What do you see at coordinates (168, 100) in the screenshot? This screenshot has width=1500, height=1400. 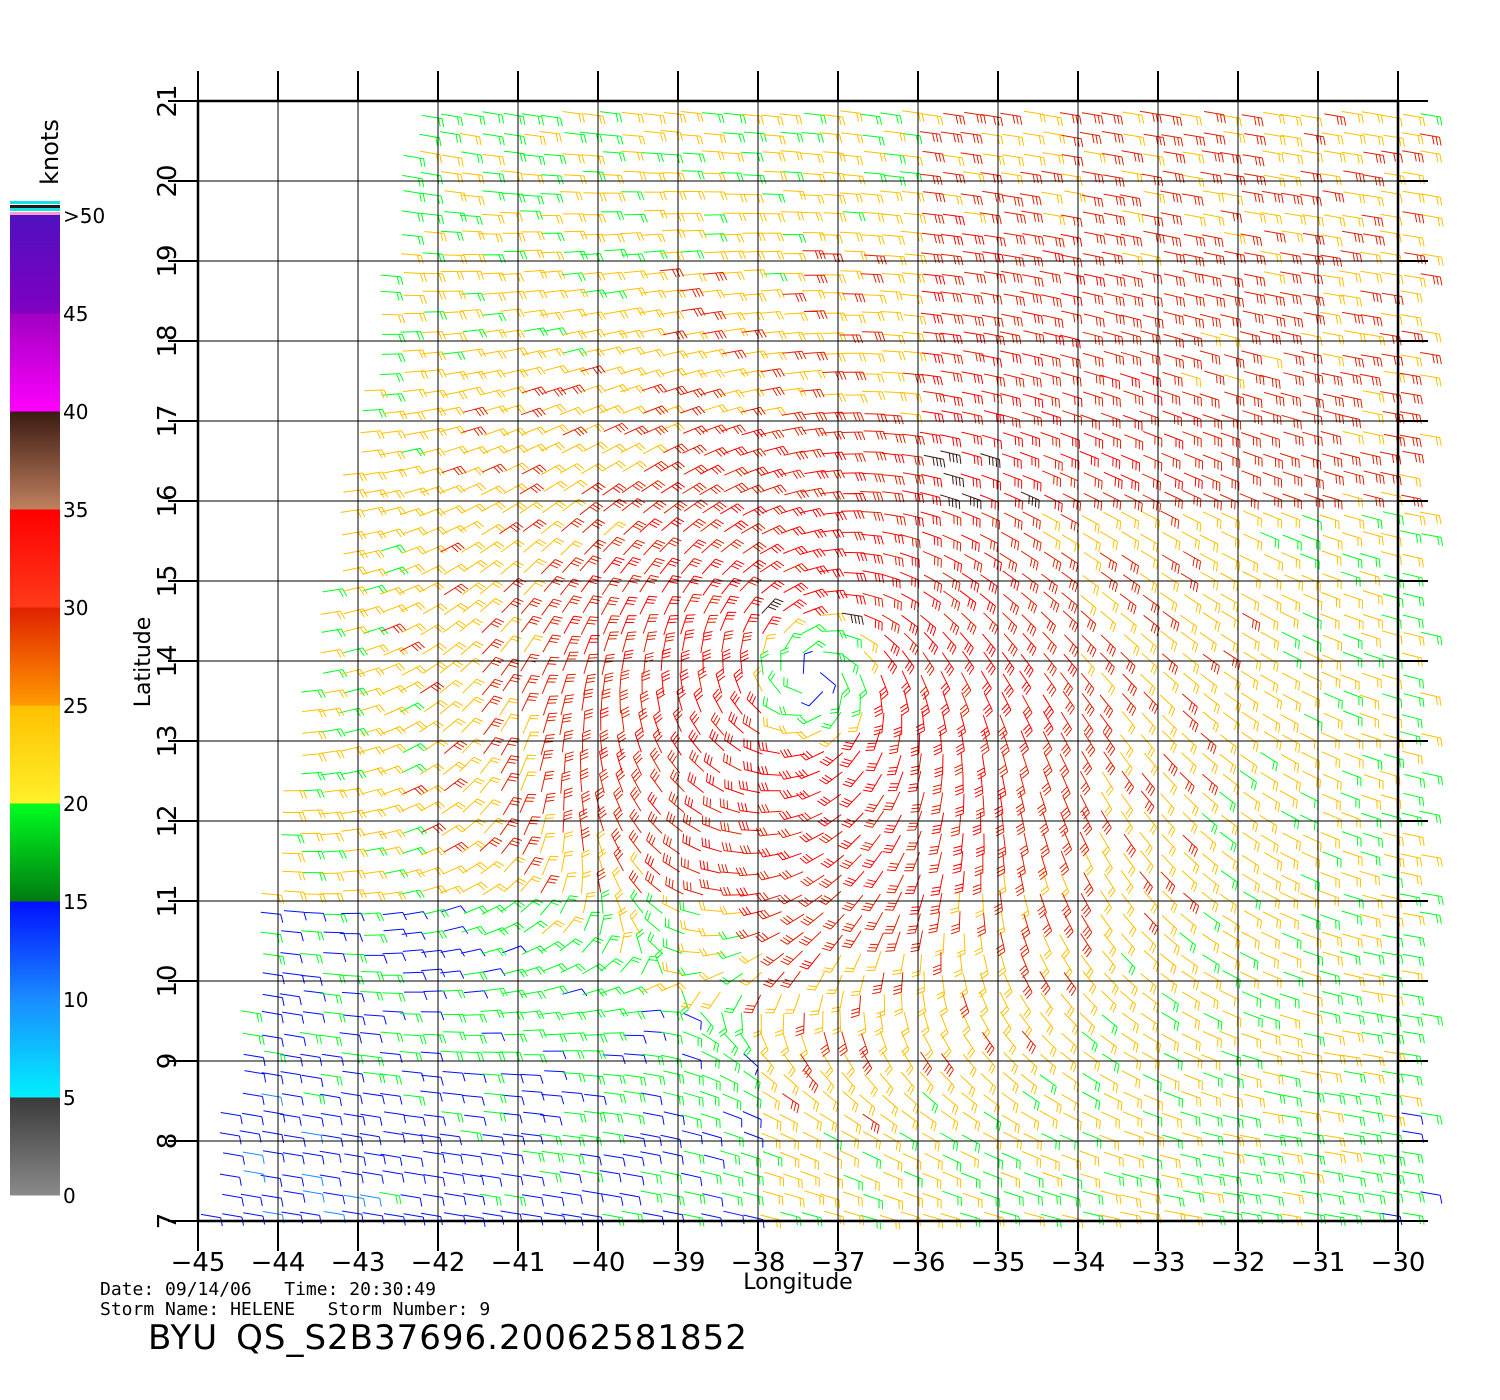 I see `y-tick-label: 21` at bounding box center [168, 100].